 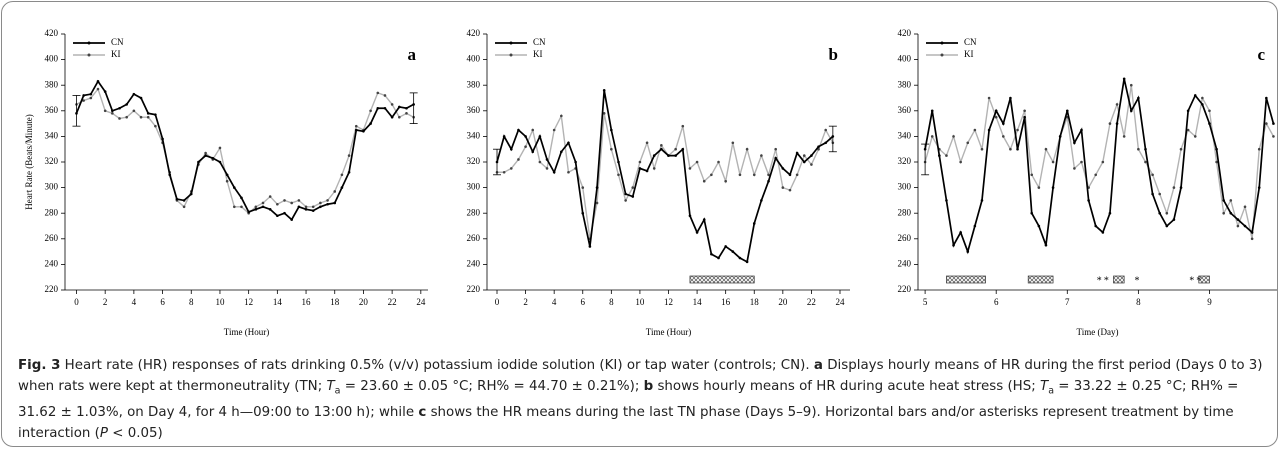 What do you see at coordinates (1040, 279) in the screenshot?
I see `significance-bar` at bounding box center [1040, 279].